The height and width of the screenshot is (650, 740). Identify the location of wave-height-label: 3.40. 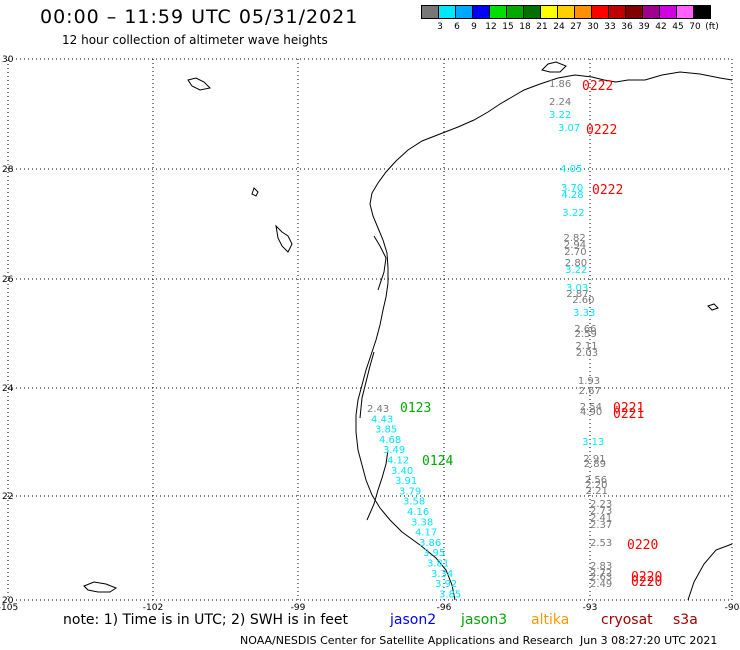
(402, 471).